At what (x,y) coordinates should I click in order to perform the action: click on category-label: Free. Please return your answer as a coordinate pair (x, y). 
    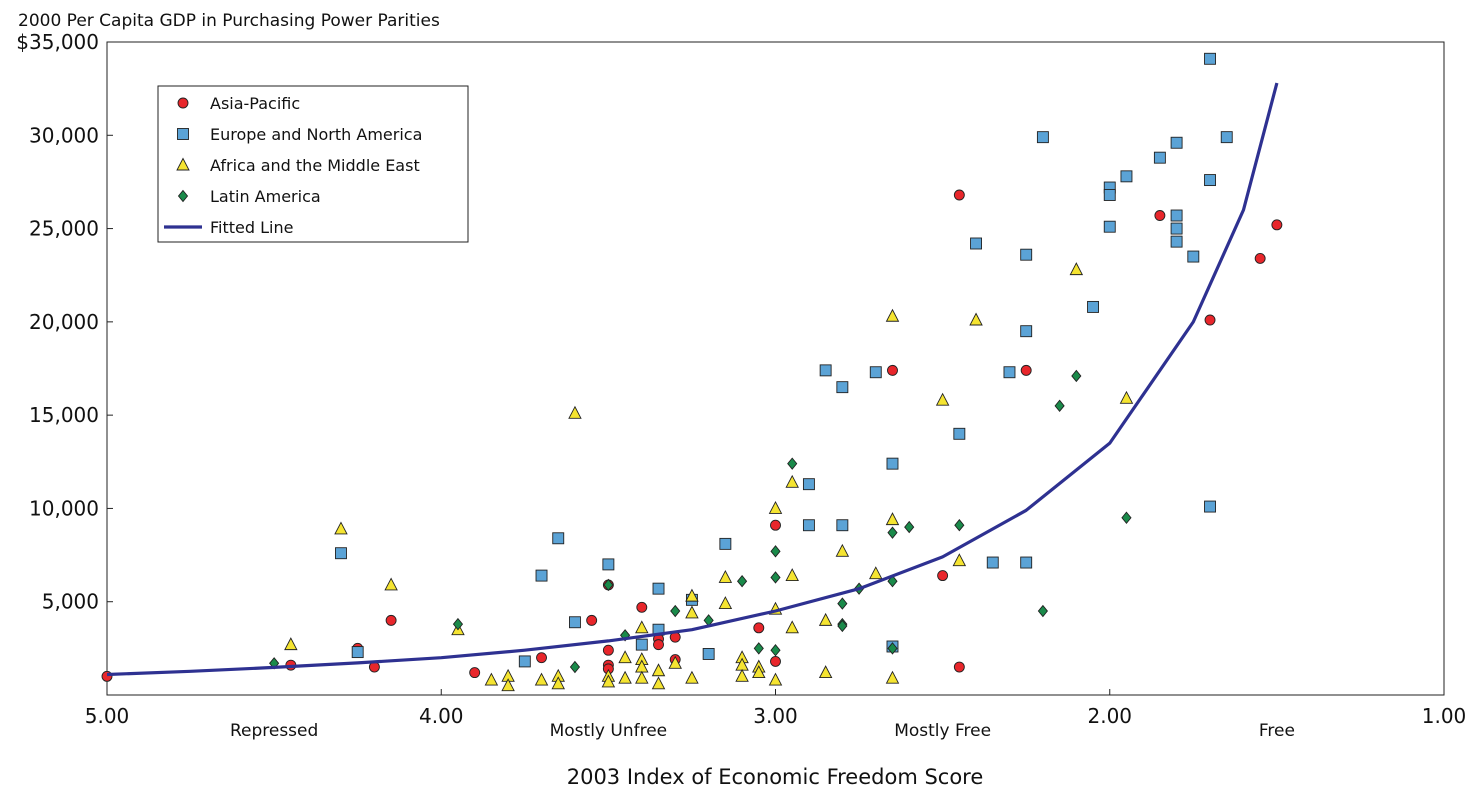
    Looking at the image, I should click on (1277, 731).